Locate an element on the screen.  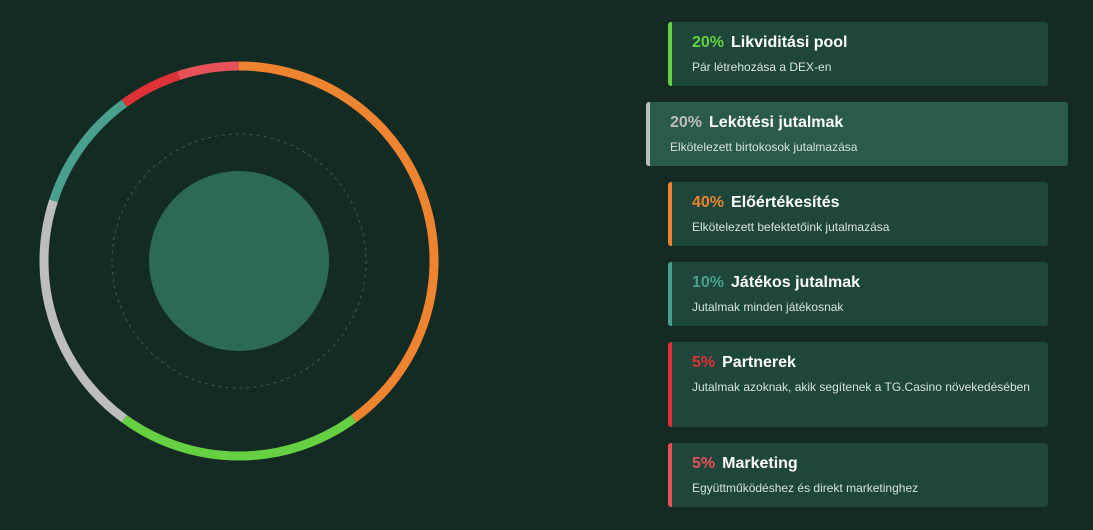
chart-center-disc is located at coordinates (239, 261).